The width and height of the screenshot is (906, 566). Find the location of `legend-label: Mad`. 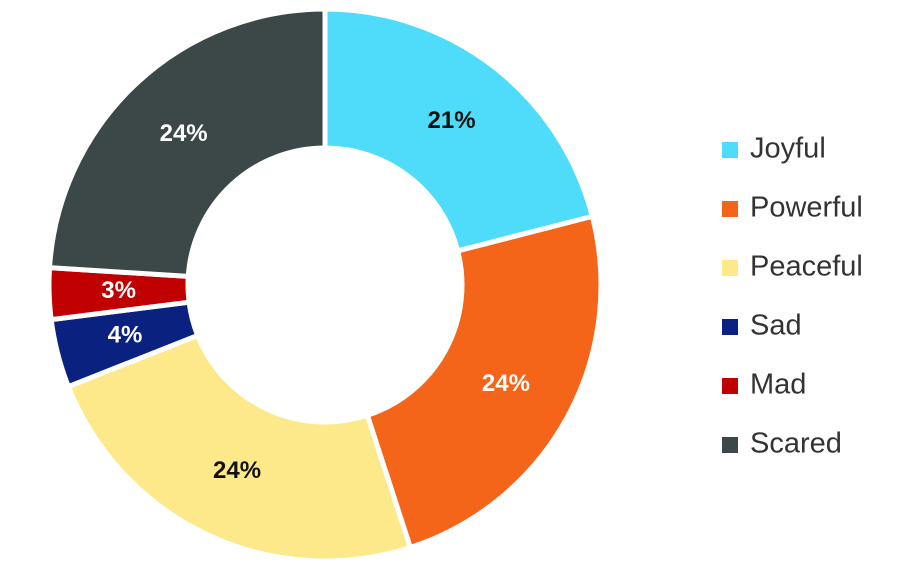

legend-label: Mad is located at coordinates (778, 385).